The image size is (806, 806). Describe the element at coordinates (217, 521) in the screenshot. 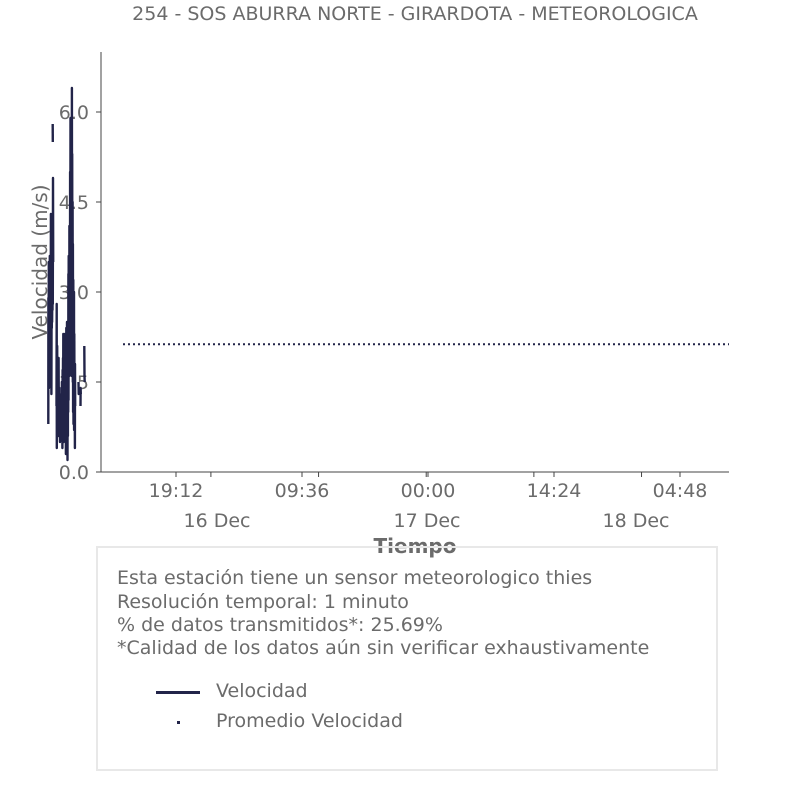

I see `x-date-label: 16 Dec` at that location.